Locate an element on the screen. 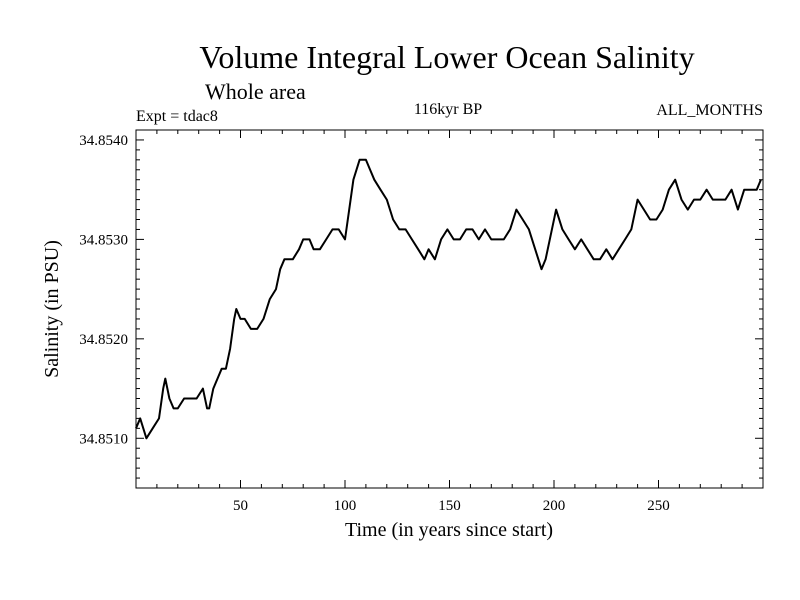 The image size is (800, 600). y-tick-label: 34.8520 is located at coordinates (103, 340).